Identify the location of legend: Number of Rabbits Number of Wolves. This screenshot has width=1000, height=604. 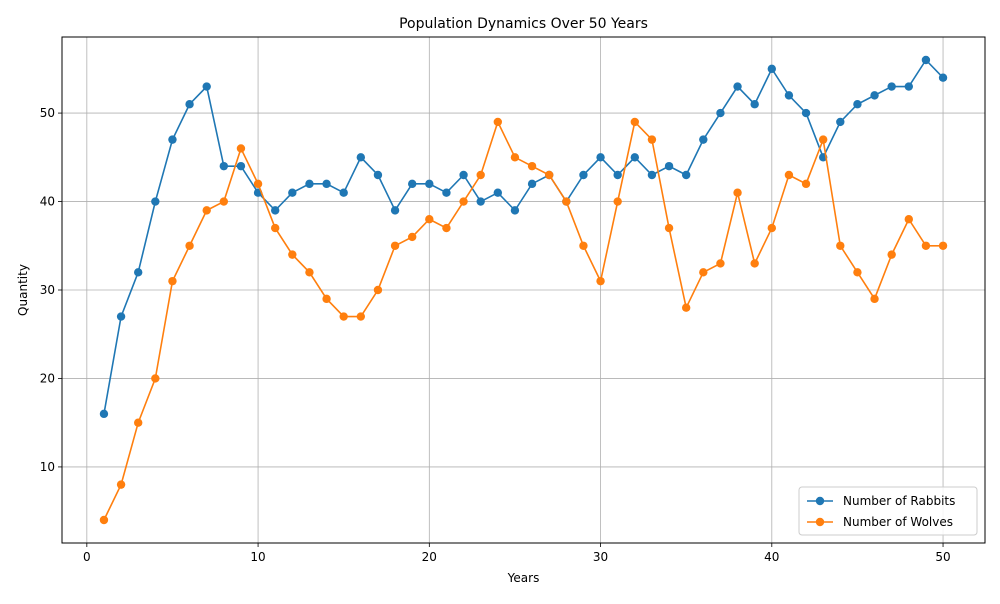
(888, 511).